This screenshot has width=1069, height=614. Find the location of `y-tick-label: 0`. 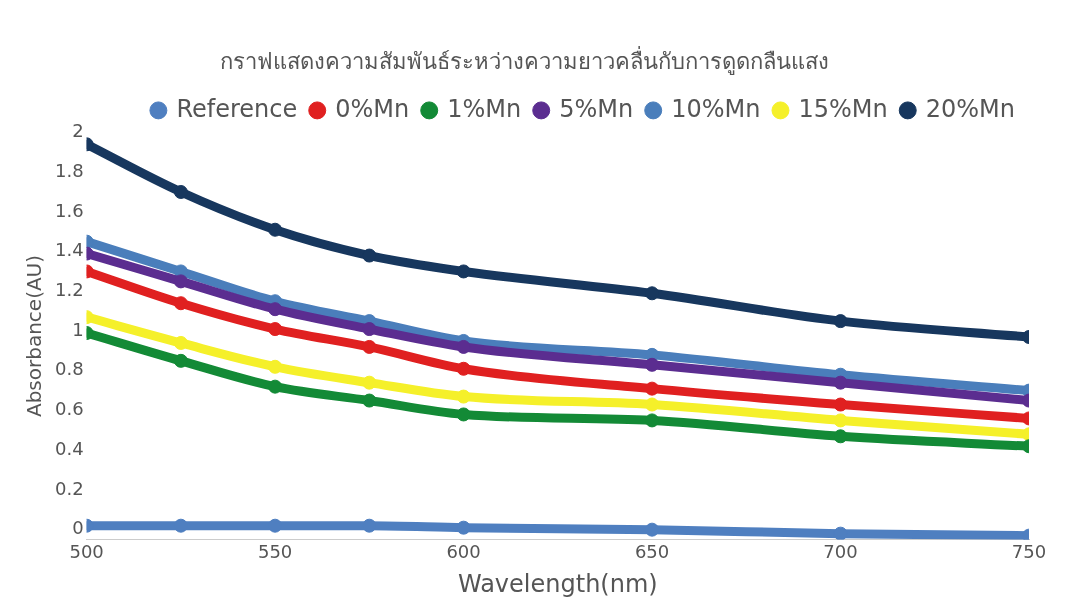

y-tick-label: 0 is located at coordinates (78, 528).